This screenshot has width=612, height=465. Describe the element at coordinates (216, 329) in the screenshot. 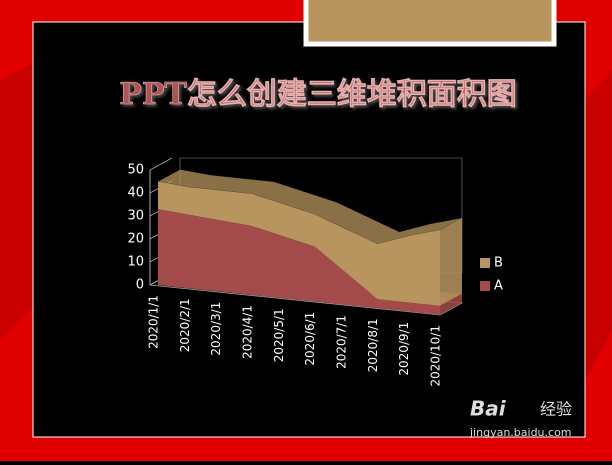

I see `x-tick-label: 2020/3/1` at that location.